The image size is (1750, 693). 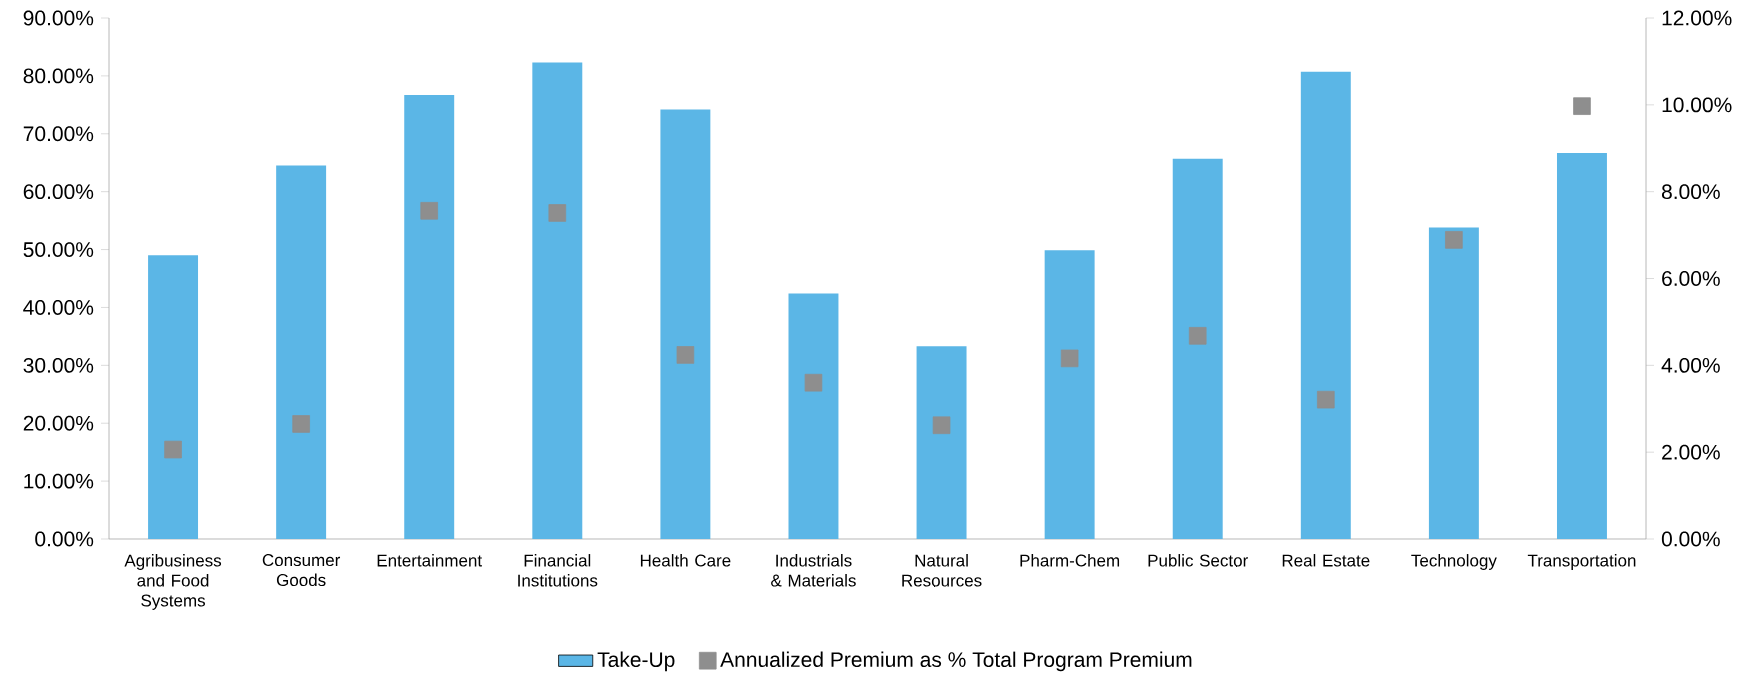 What do you see at coordinates (956, 661) in the screenshot?
I see `legend-label: Annualized Premium as % Total Program Premium` at bounding box center [956, 661].